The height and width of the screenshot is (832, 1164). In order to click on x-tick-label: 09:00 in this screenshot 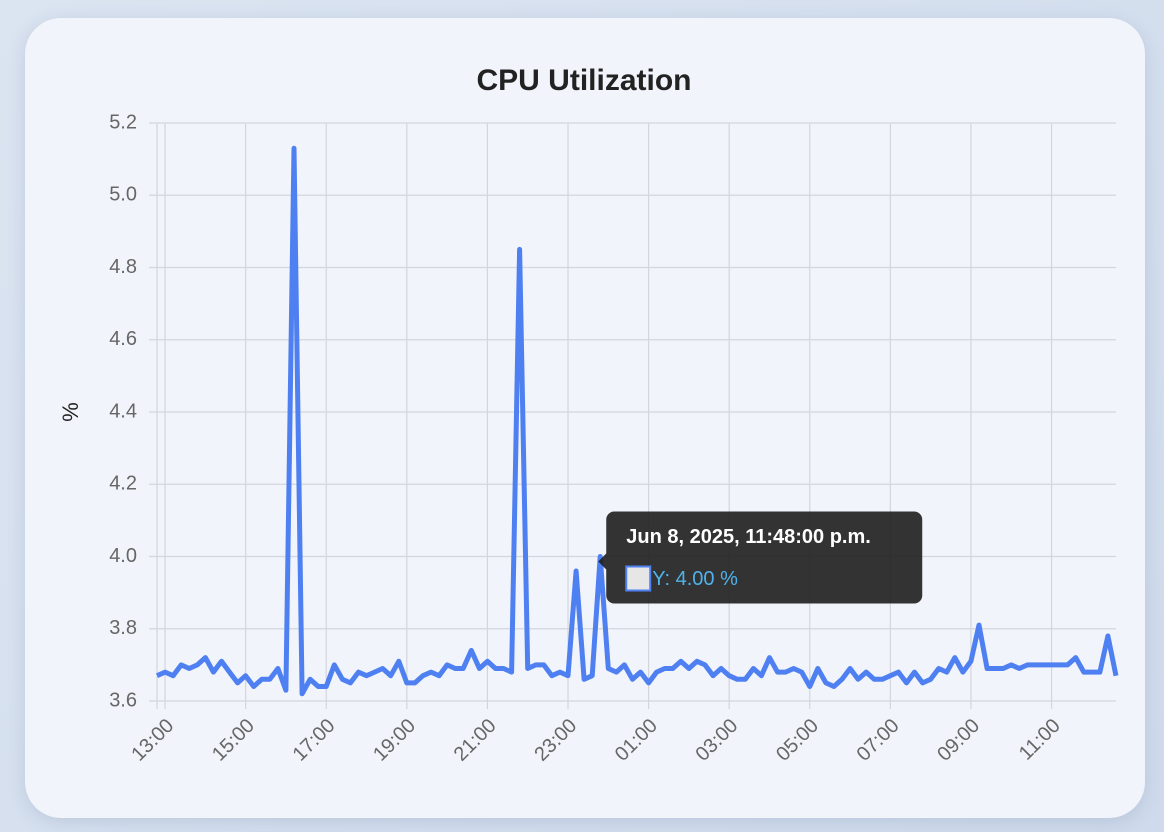, I will do `click(958, 740)`.